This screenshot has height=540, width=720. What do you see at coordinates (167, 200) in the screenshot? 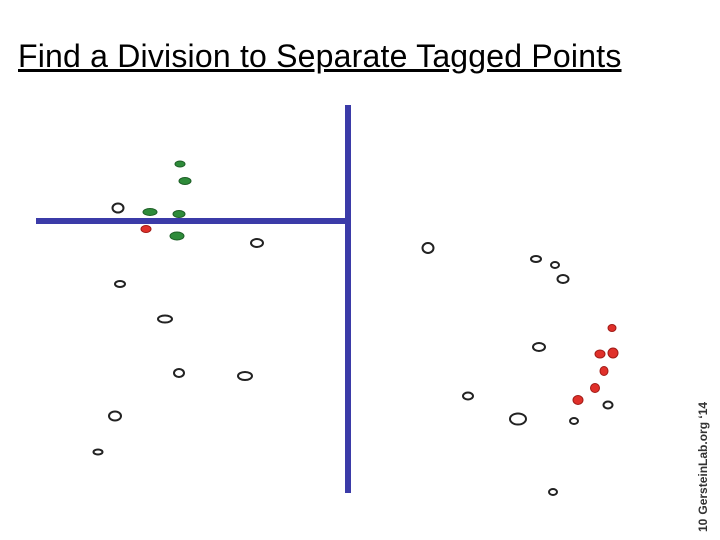
I see `green-points` at bounding box center [167, 200].